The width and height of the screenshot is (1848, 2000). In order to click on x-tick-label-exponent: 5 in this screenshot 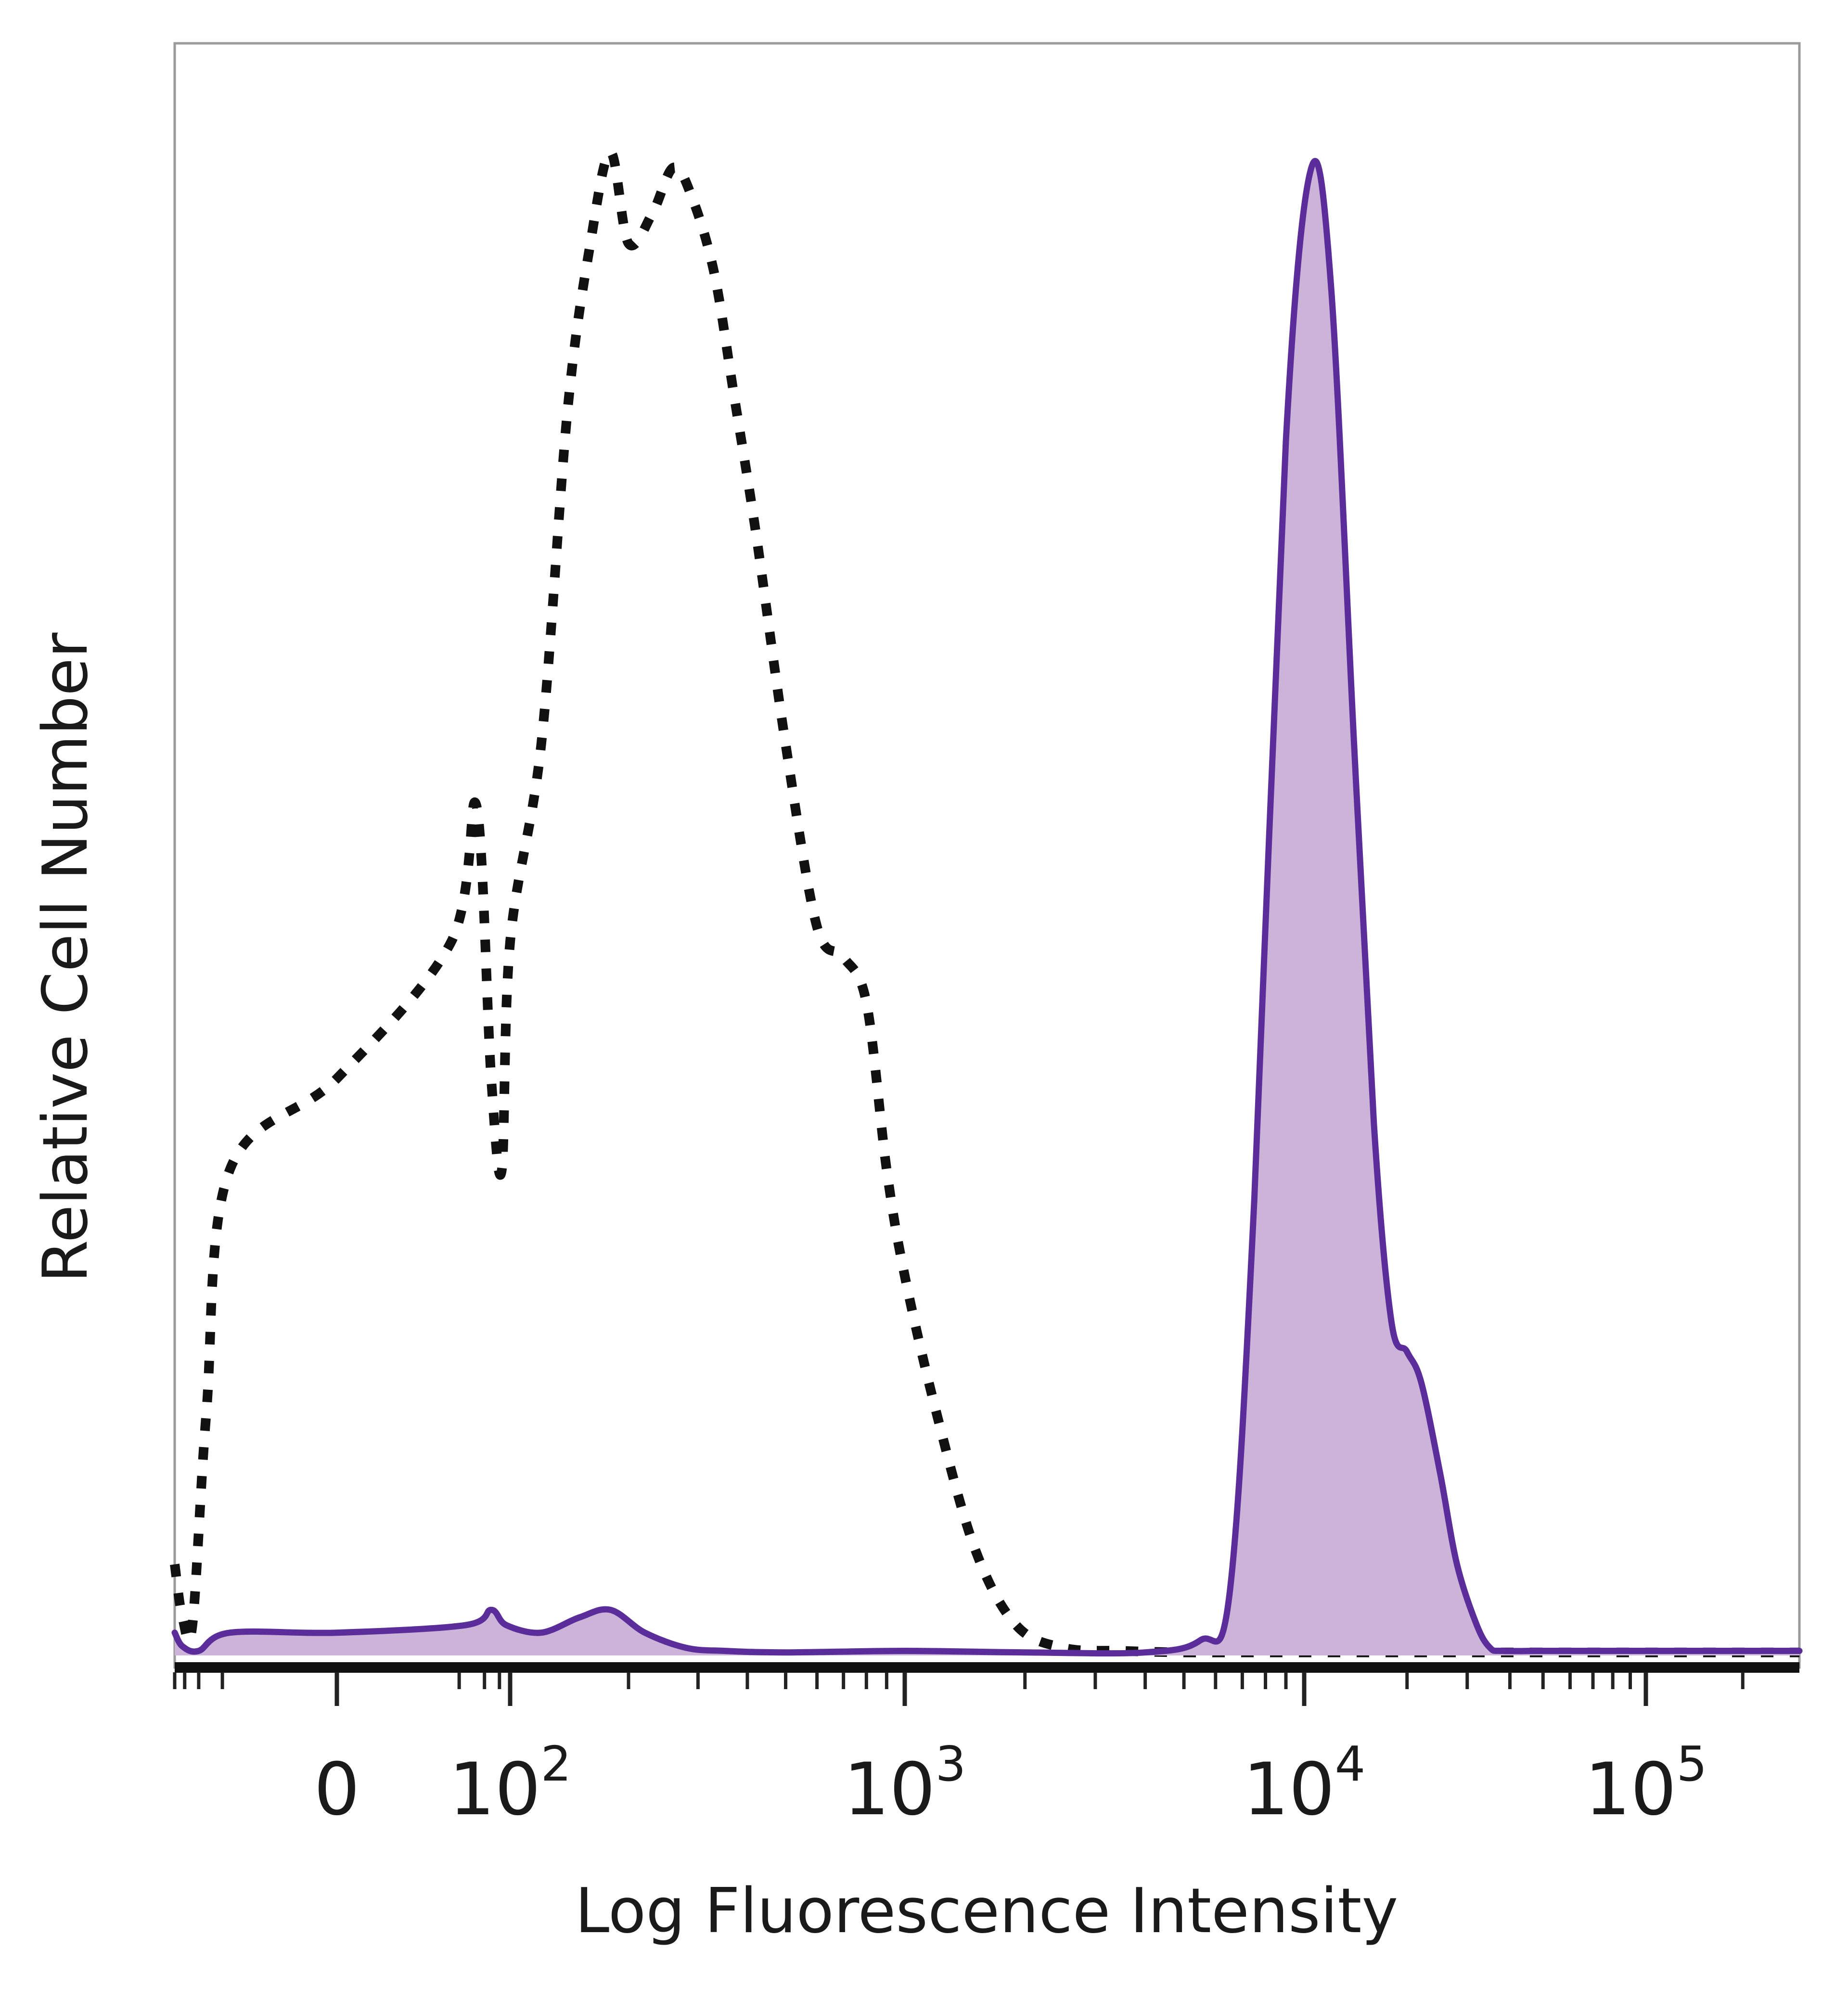, I will do `click(1692, 1764)`.